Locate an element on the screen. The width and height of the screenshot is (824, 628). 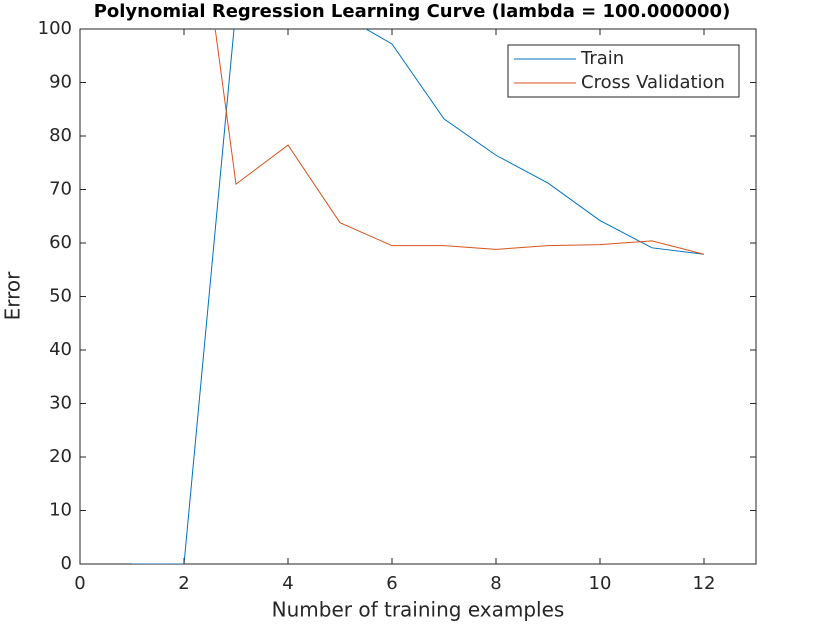
y-tick-label: 0 is located at coordinates (66, 563).